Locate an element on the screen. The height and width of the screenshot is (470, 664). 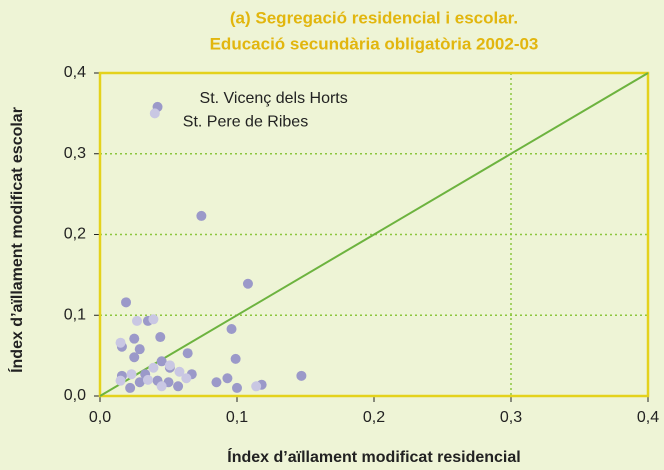
chart-title: (a) Segregació residencial i escolar. is located at coordinates (374, 17).